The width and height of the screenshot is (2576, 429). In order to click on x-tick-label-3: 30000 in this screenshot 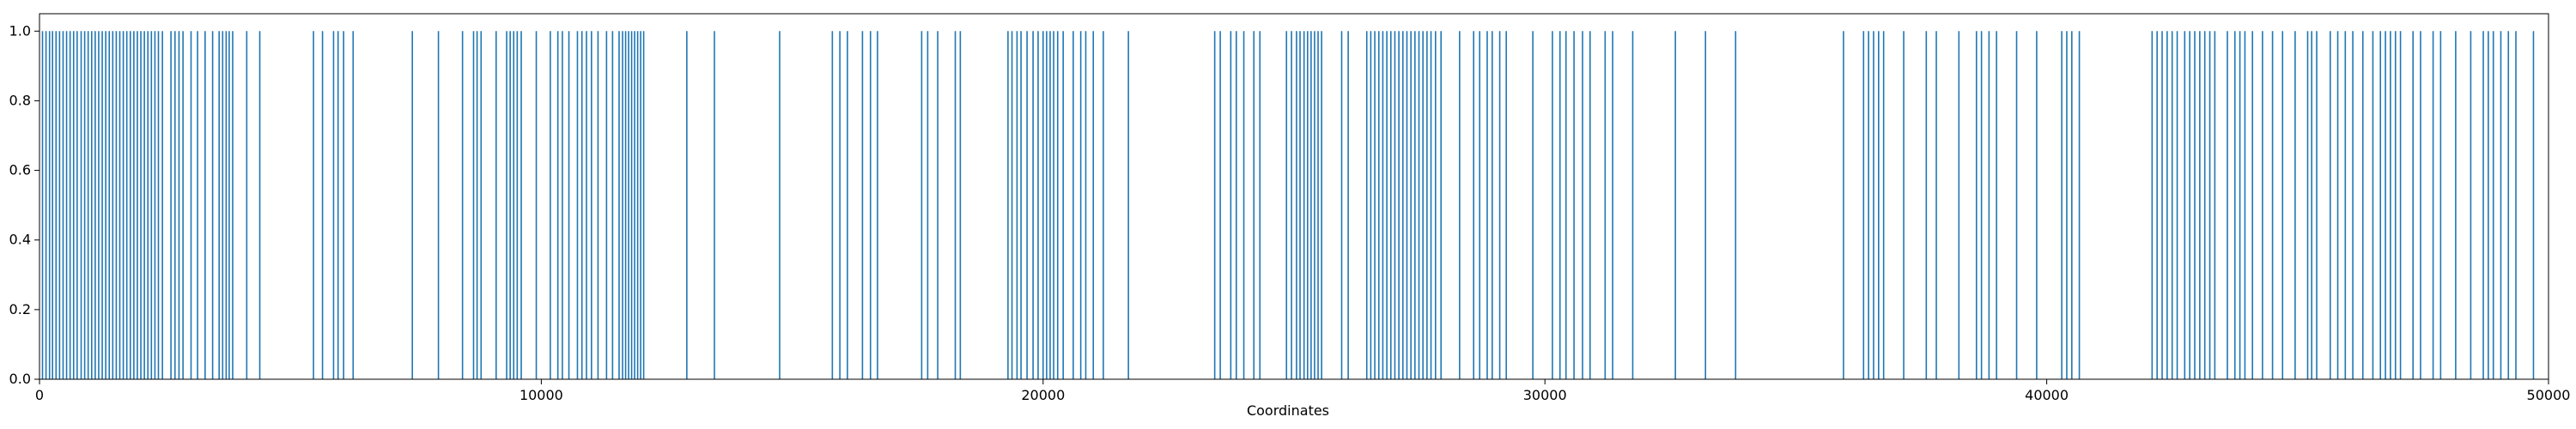, I will do `click(1545, 395)`.